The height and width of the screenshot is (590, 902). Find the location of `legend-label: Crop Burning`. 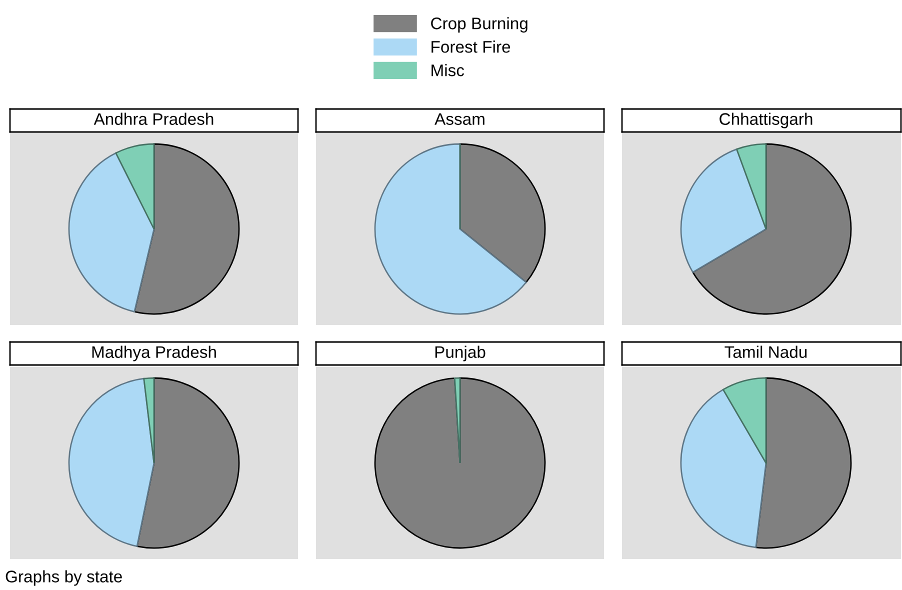

legend-label: Crop Burning is located at coordinates (479, 25).